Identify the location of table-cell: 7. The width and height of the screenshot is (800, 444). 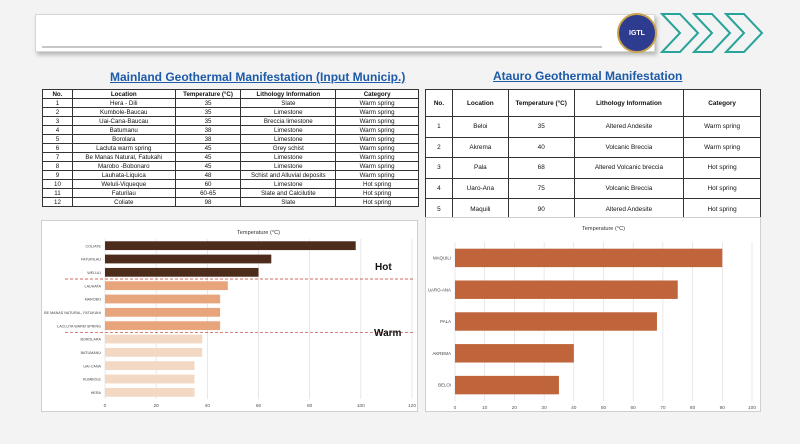
(57, 157).